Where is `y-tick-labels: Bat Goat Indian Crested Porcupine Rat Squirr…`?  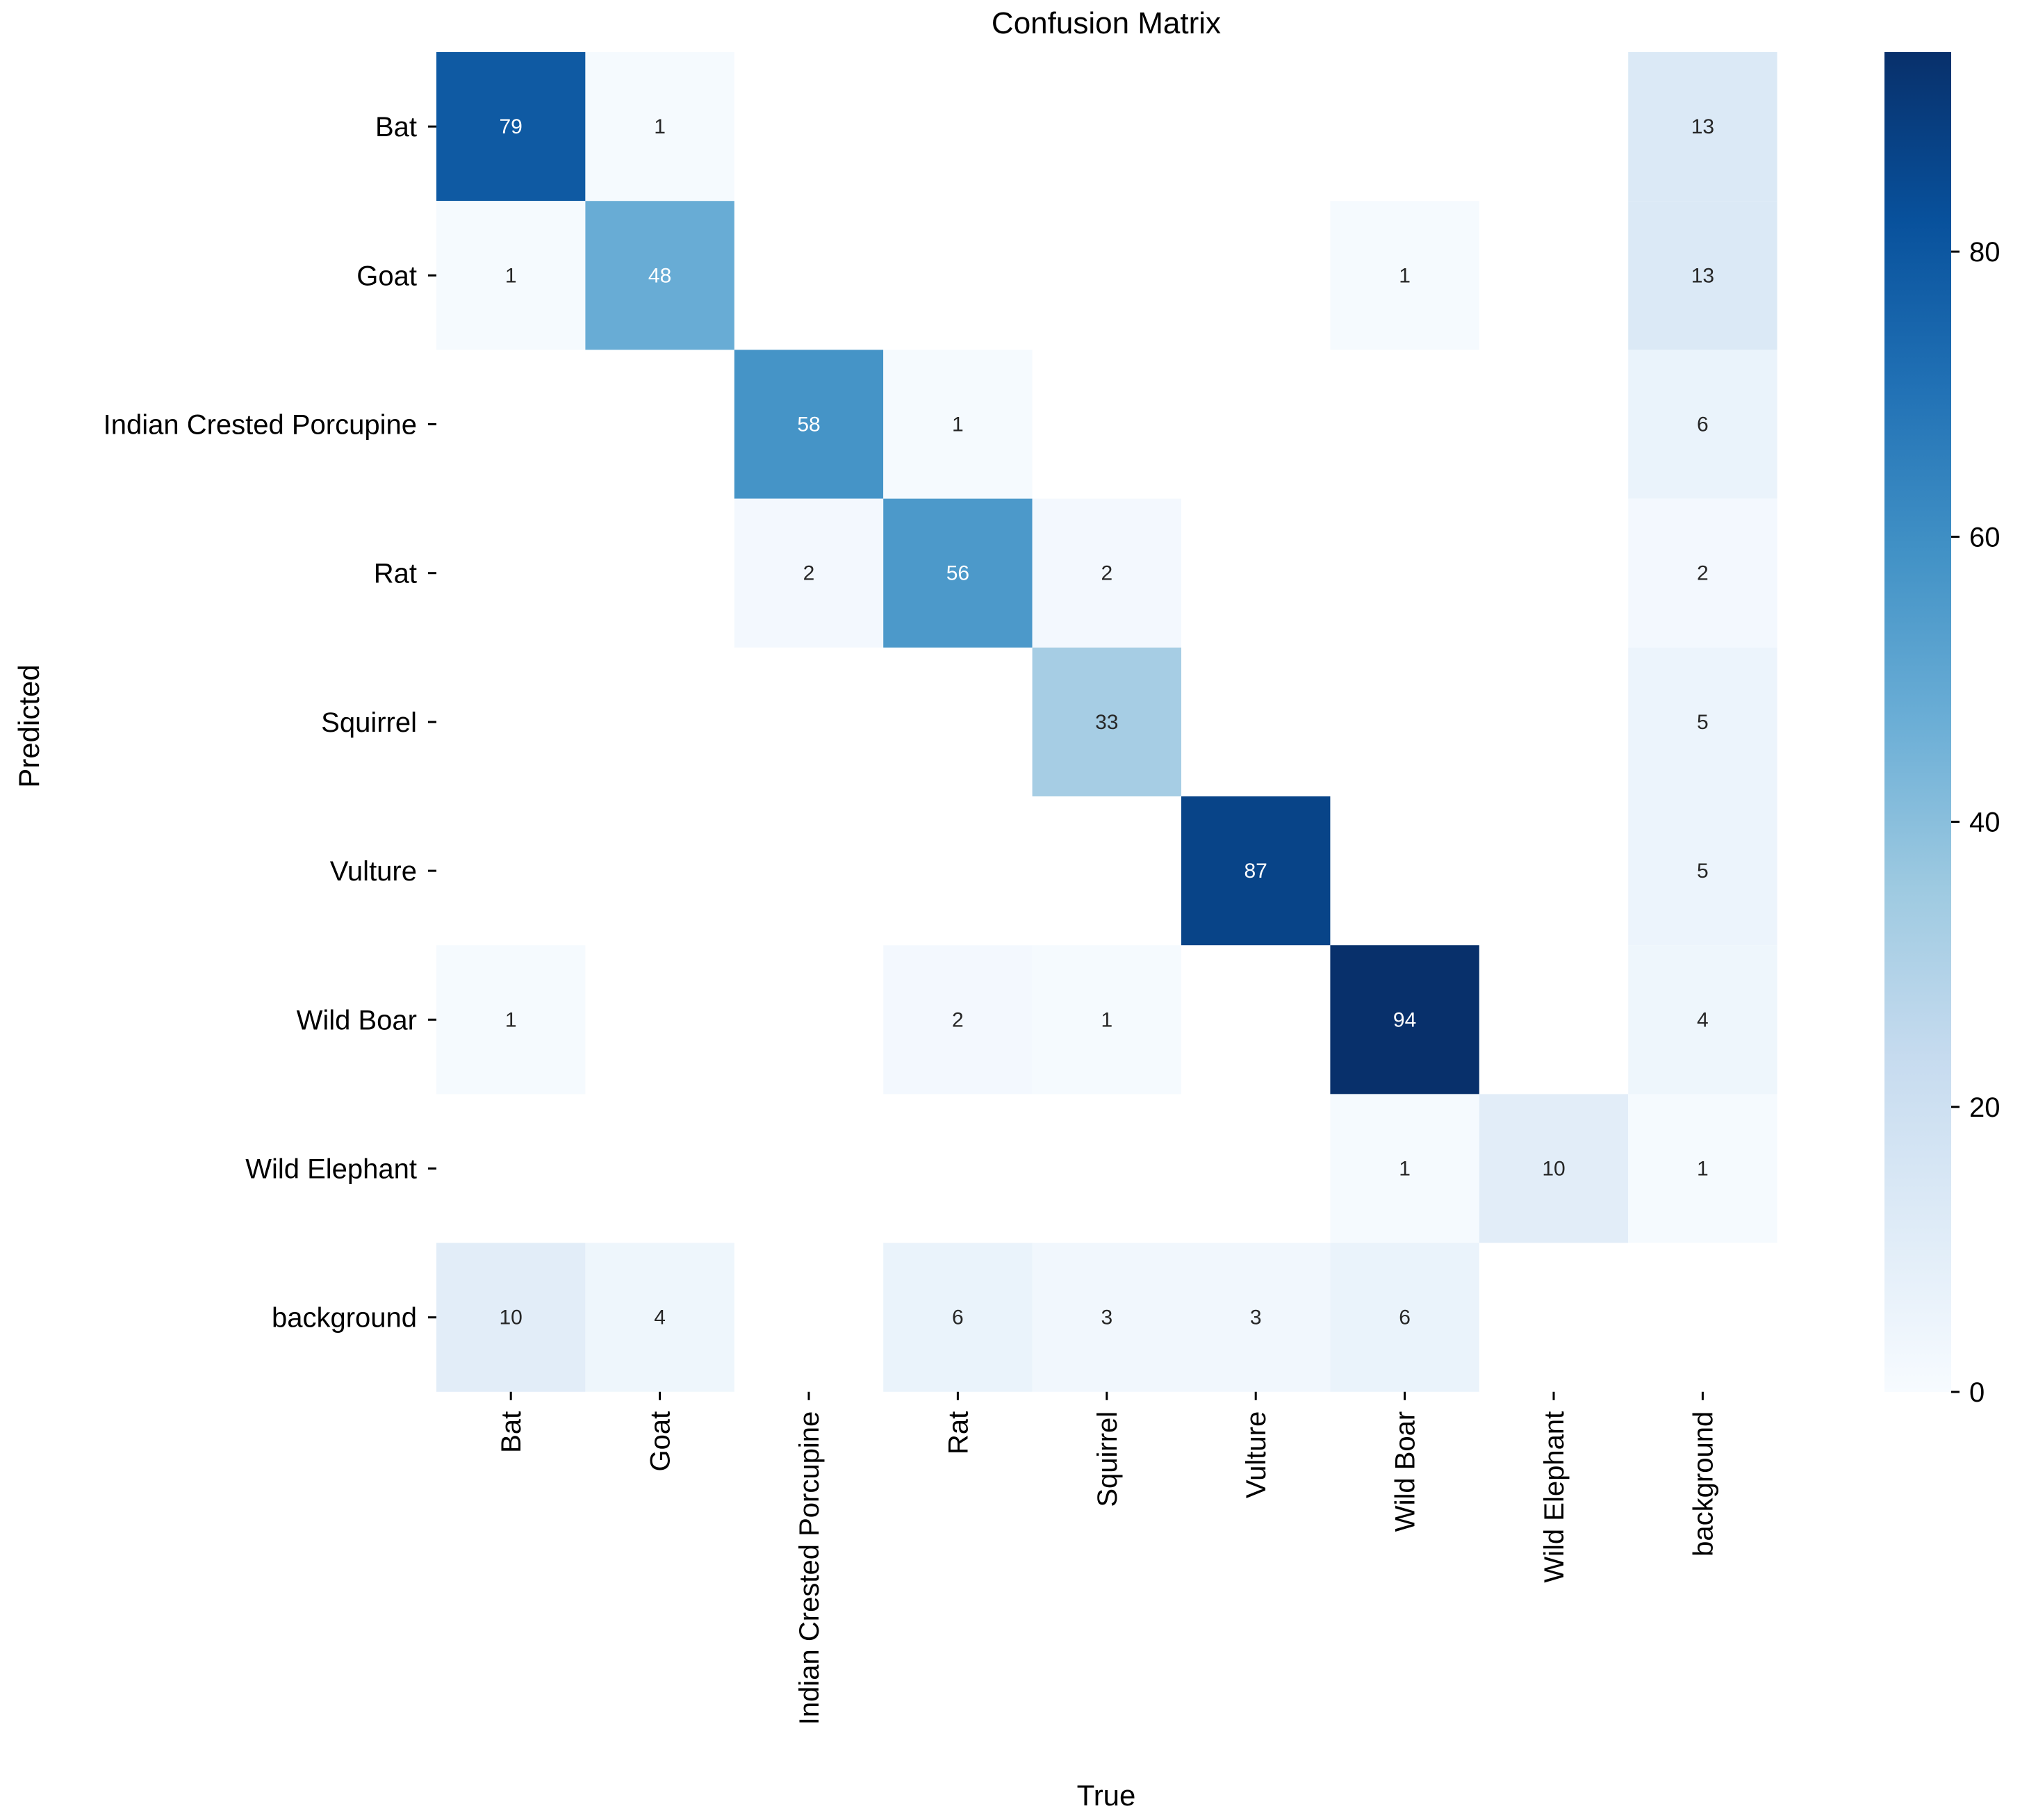
y-tick-labels: Bat Goat Indian Crested Porcupine Rat Squirr… is located at coordinates (270, 723).